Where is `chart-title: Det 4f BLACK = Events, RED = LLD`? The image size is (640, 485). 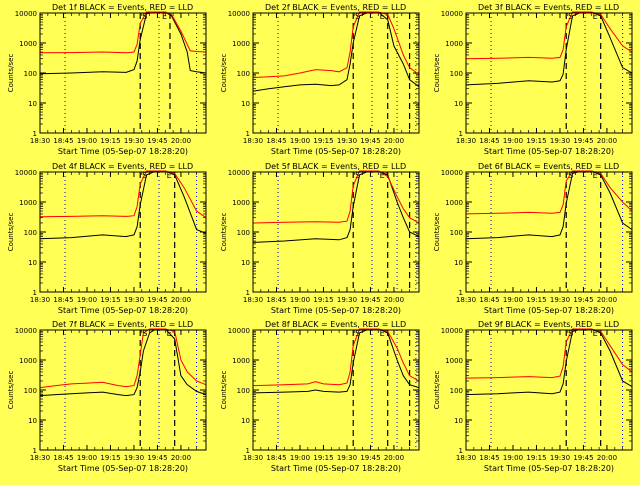
chart-title: Det 4f BLACK = Events, RED = LLD is located at coordinates (122, 166).